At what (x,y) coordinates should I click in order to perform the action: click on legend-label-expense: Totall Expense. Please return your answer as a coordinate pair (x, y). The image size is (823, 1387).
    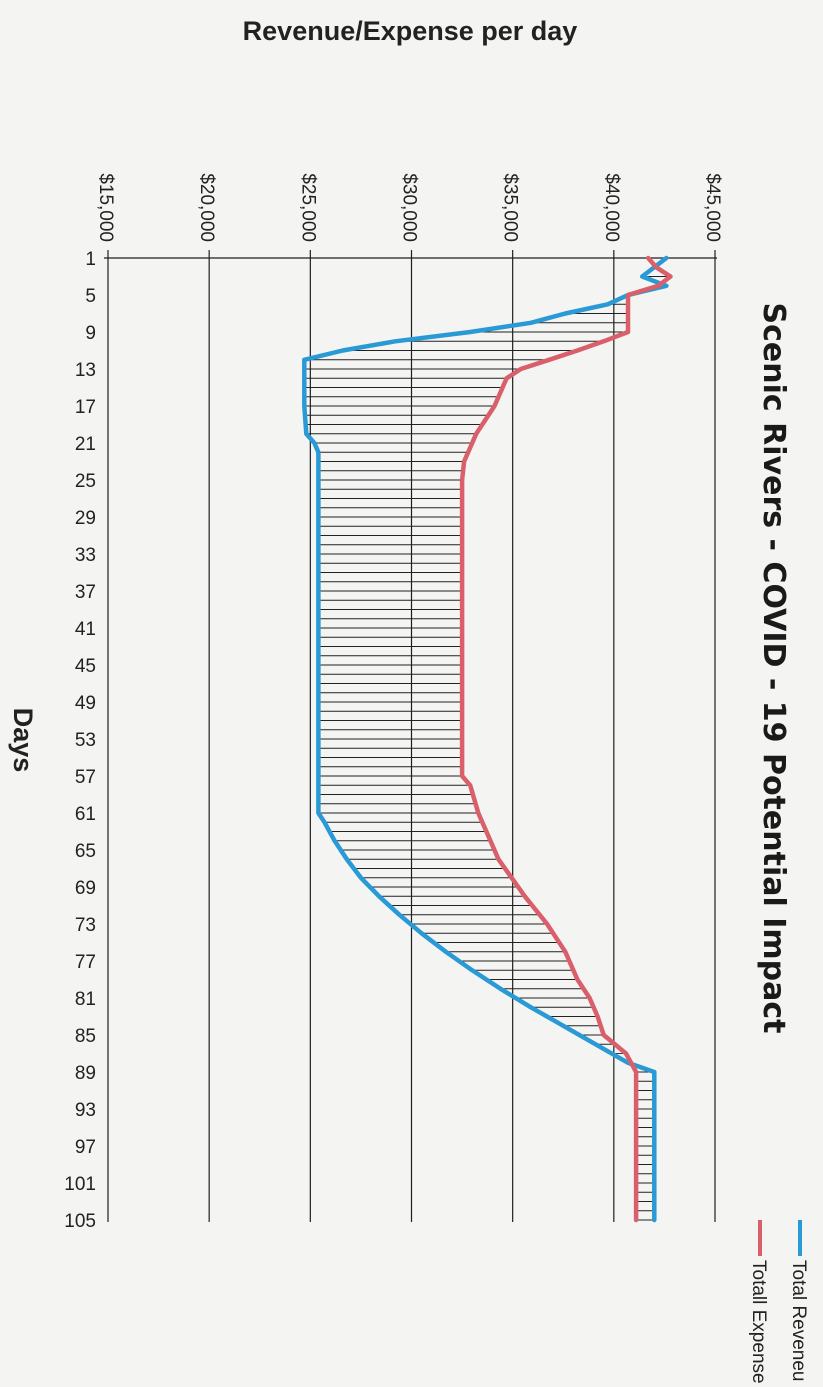
    Looking at the image, I should click on (758, 1322).